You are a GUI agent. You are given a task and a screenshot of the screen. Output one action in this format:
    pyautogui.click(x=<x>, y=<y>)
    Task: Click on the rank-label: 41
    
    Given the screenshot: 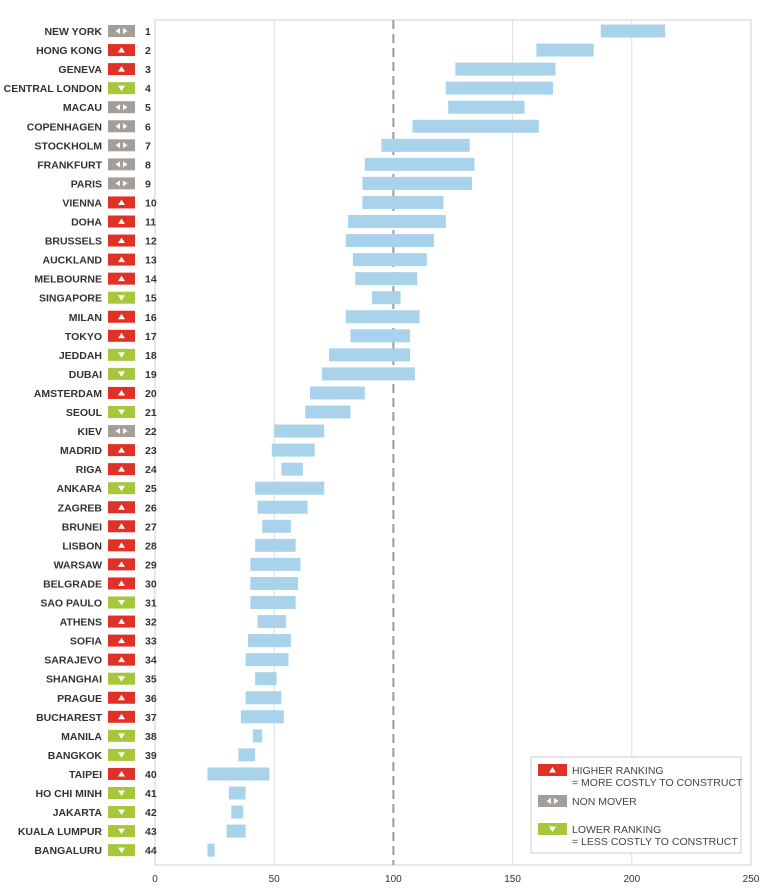 What is the action you would take?
    pyautogui.click(x=151, y=794)
    